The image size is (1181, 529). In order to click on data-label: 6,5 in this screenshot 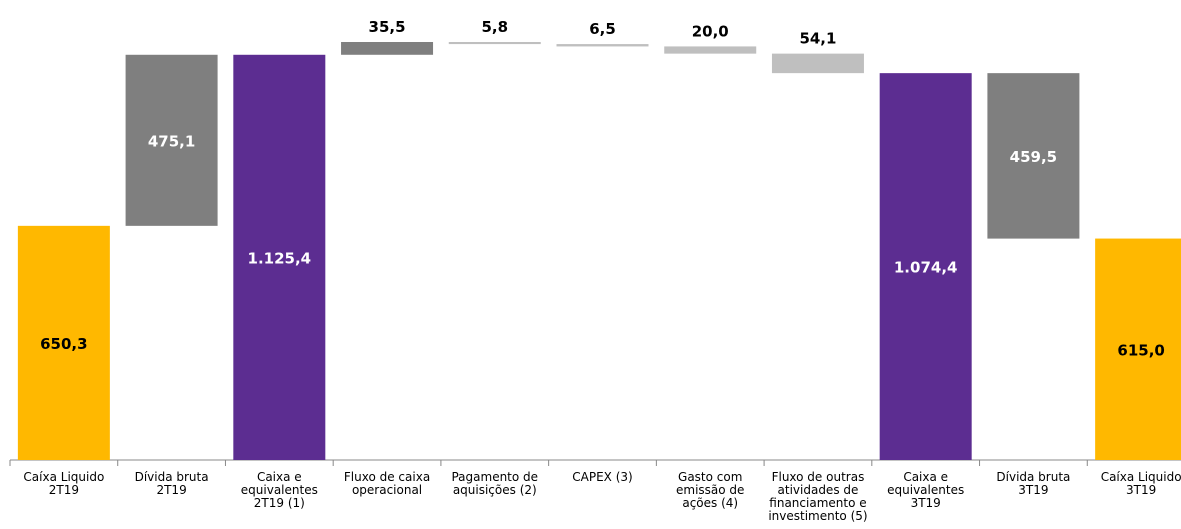, I will do `click(602, 29)`.